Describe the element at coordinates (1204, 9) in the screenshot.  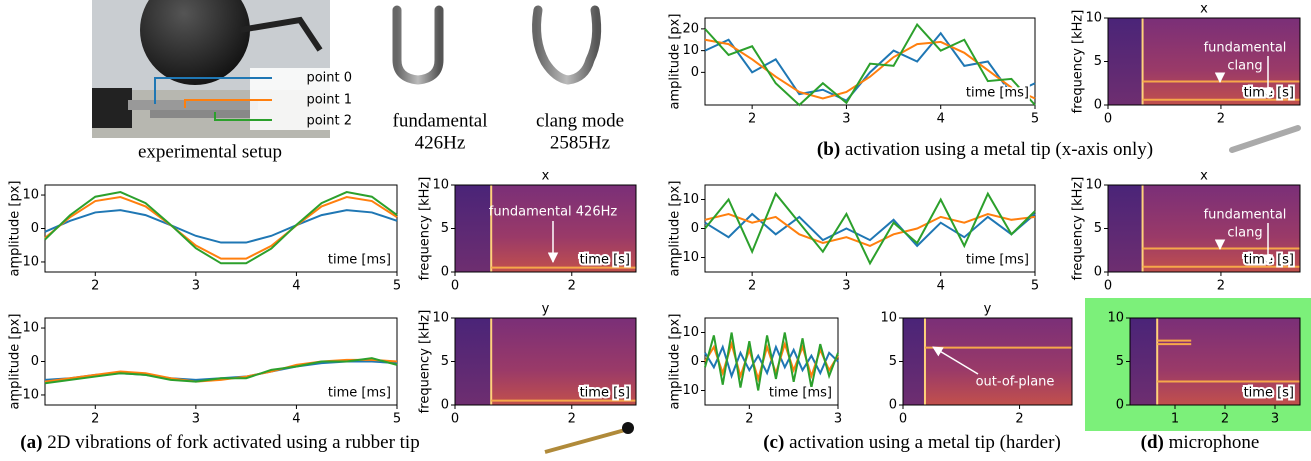
I see `chart-title: x` at that location.